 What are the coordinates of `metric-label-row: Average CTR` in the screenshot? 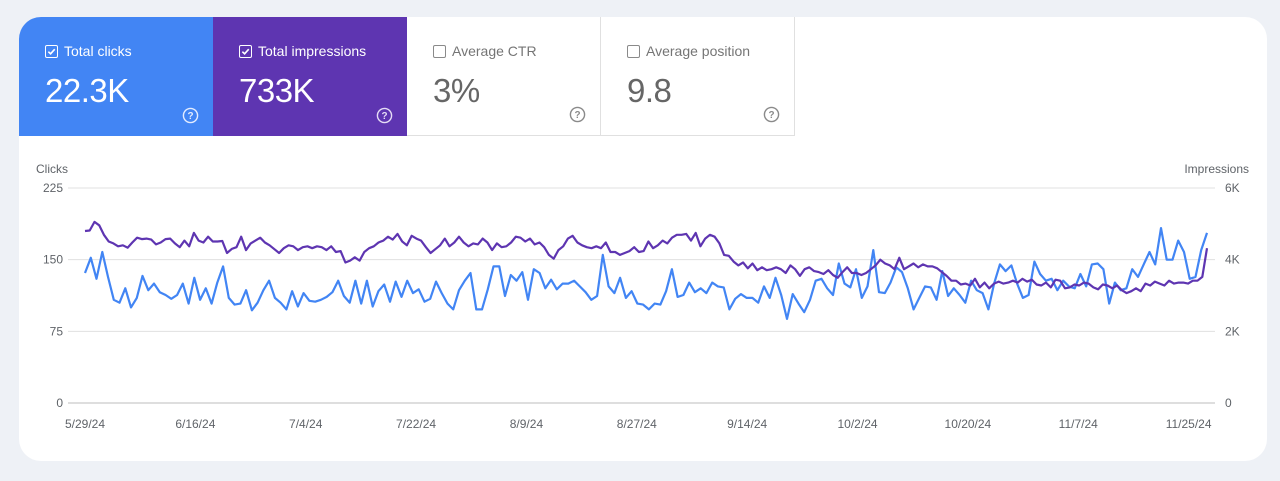 It's located at (485, 51).